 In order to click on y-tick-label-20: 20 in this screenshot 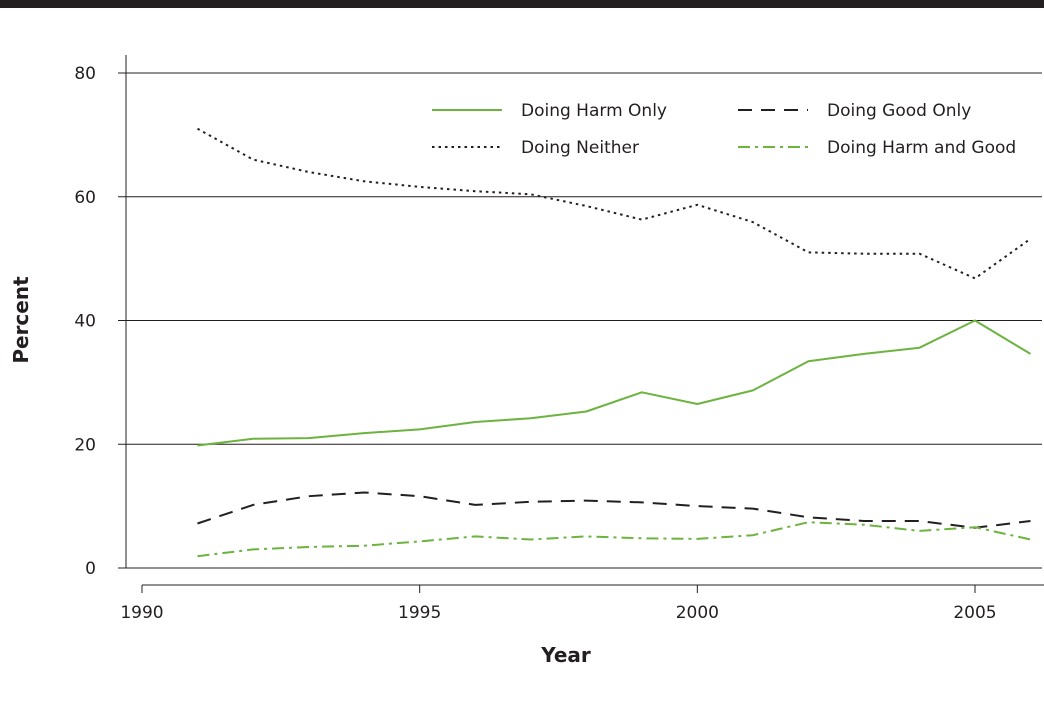, I will do `click(85, 445)`.